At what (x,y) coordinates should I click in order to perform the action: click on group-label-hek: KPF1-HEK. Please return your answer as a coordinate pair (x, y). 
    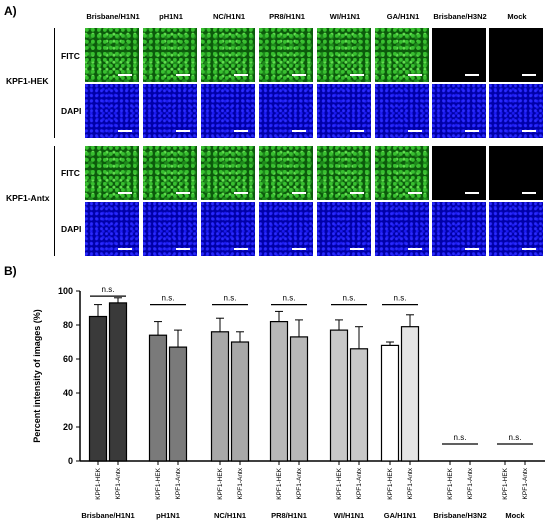
    Looking at the image, I should click on (27, 81).